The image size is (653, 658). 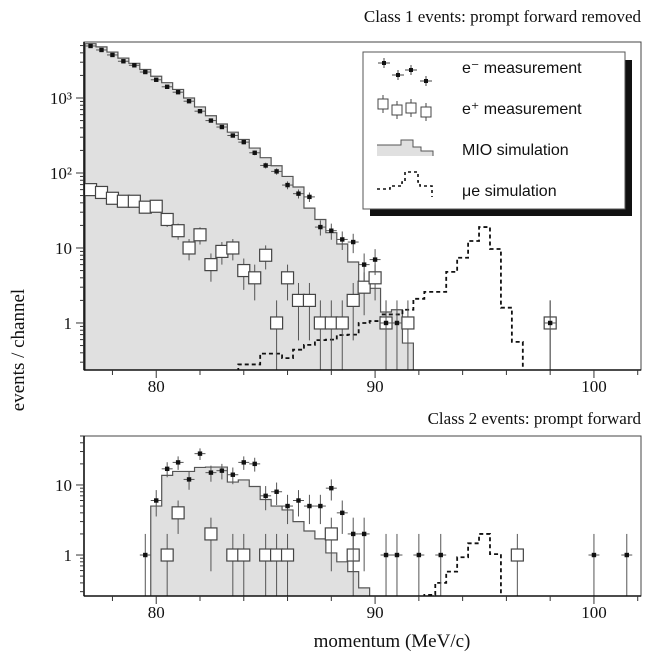 I want to click on y-tick-label: 10², so click(x=61, y=173).